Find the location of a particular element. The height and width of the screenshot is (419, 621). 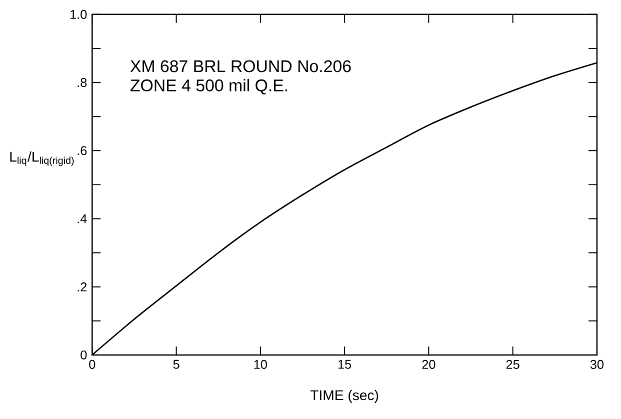

y-tick-label: .4 is located at coordinates (82, 219).